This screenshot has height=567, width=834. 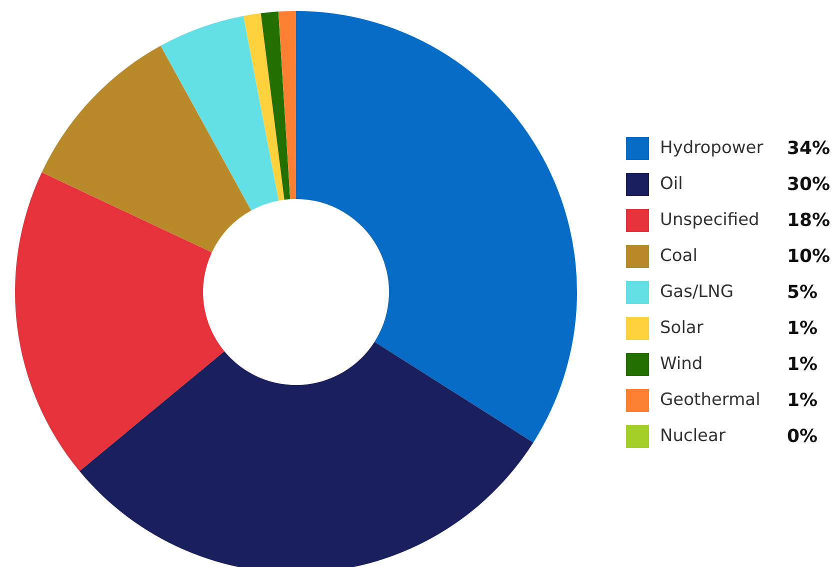 I want to click on legend-label: Unspecified, so click(x=710, y=220).